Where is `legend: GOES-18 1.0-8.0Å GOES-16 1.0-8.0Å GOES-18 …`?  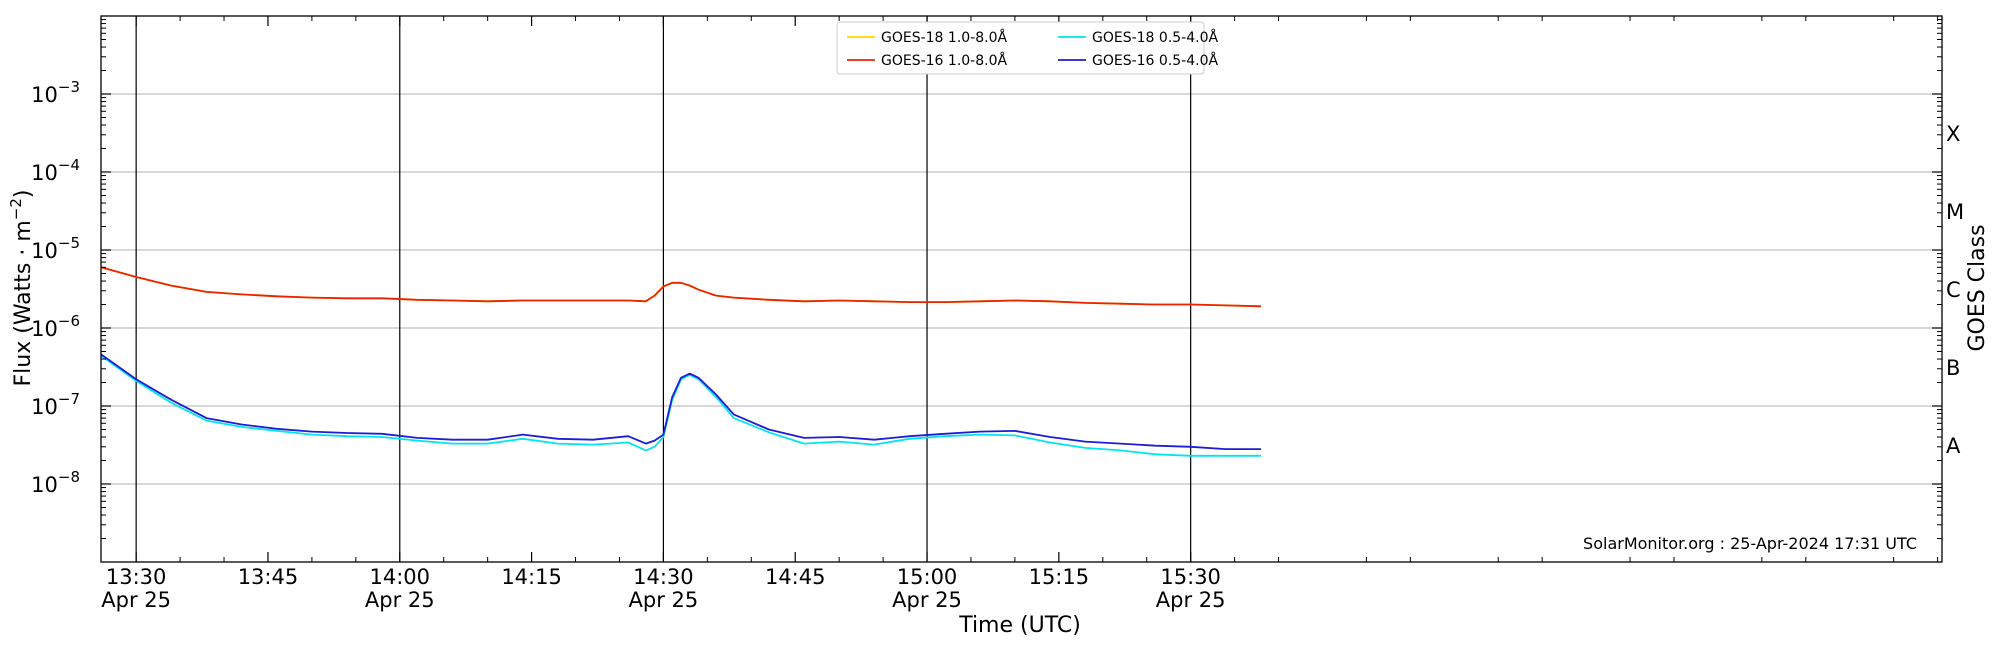 legend: GOES-18 1.0-8.0Å GOES-16 1.0-8.0Å GOES-18 … is located at coordinates (1027, 48).